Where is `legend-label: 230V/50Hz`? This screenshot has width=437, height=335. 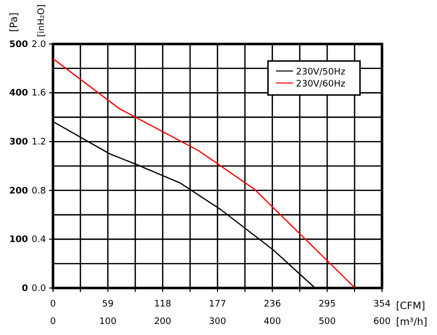 legend-label: 230V/50Hz is located at coordinates (321, 73).